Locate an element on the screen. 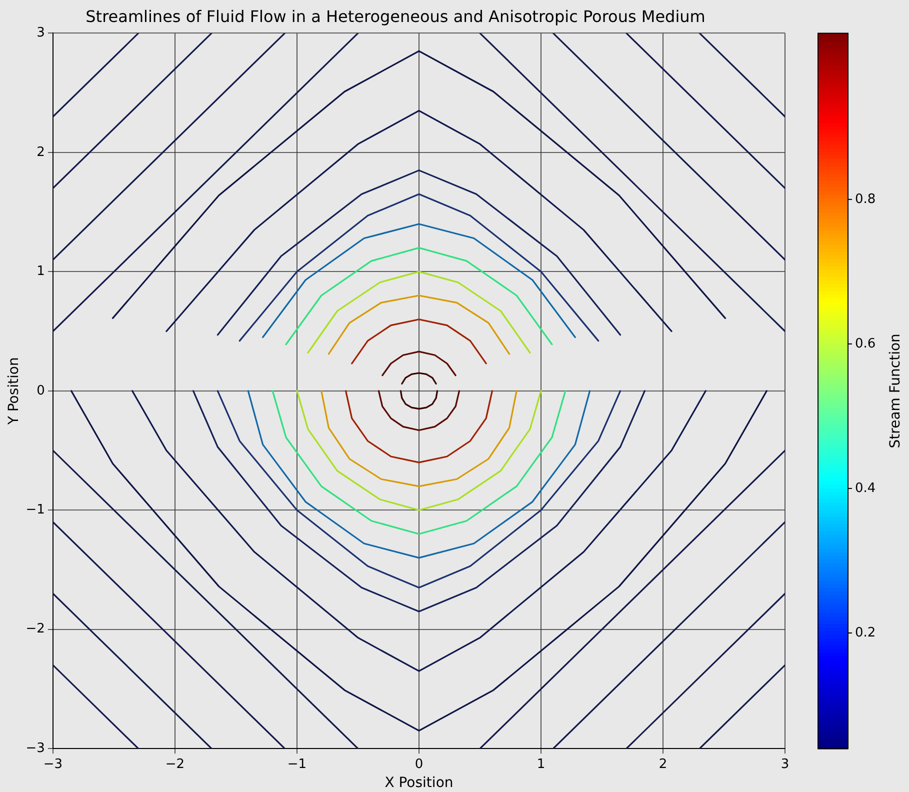  x-tick-label: −2 is located at coordinates (175, 764).